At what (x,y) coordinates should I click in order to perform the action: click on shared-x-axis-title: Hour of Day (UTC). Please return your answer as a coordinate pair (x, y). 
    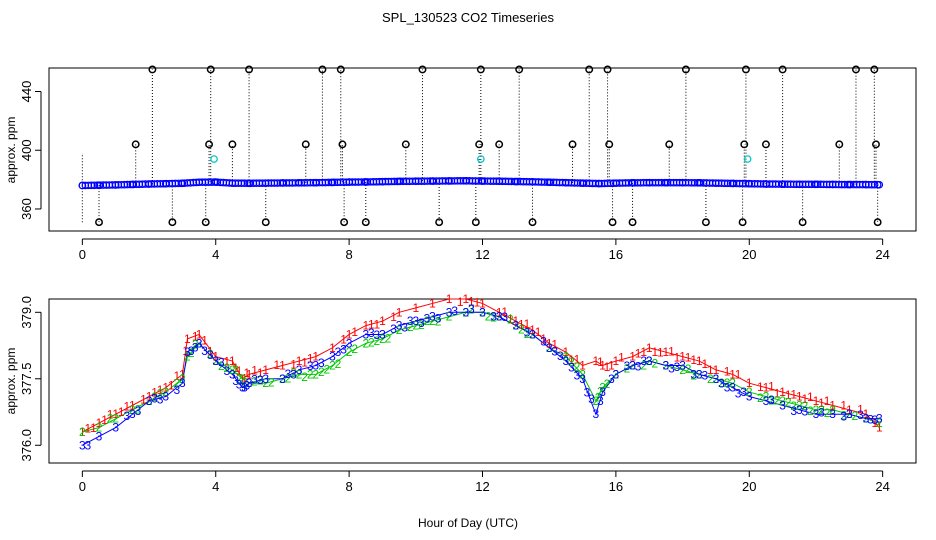
    Looking at the image, I should click on (468, 523).